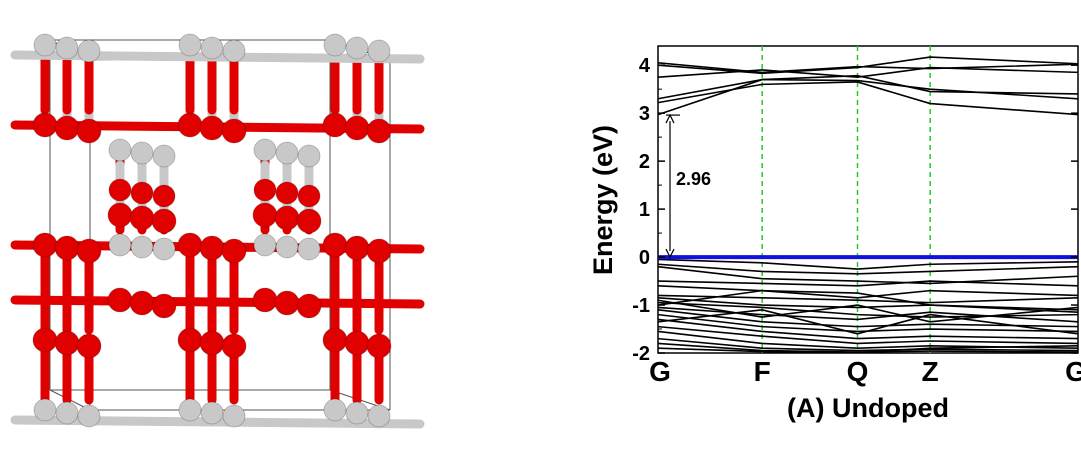 Image resolution: width=1081 pixels, height=452 pixels. I want to click on gap-arrow-head-bottom, so click(670, 253).